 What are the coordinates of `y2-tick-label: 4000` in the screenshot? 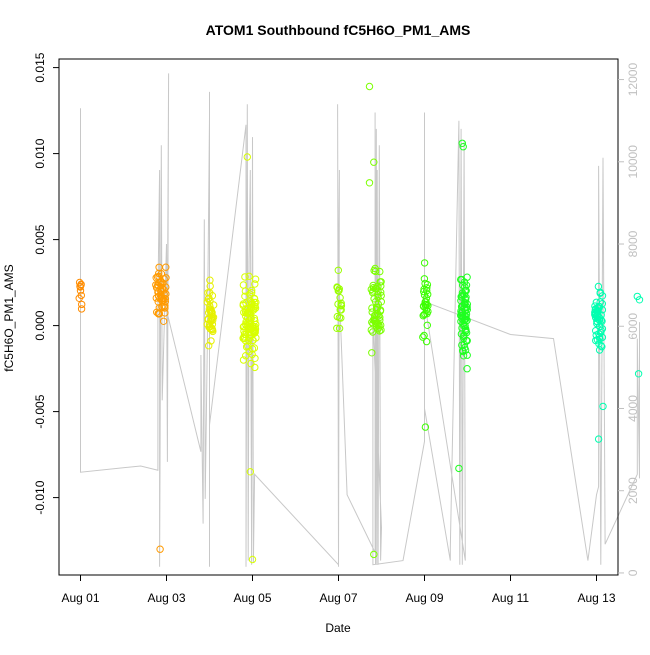 It's located at (633, 408).